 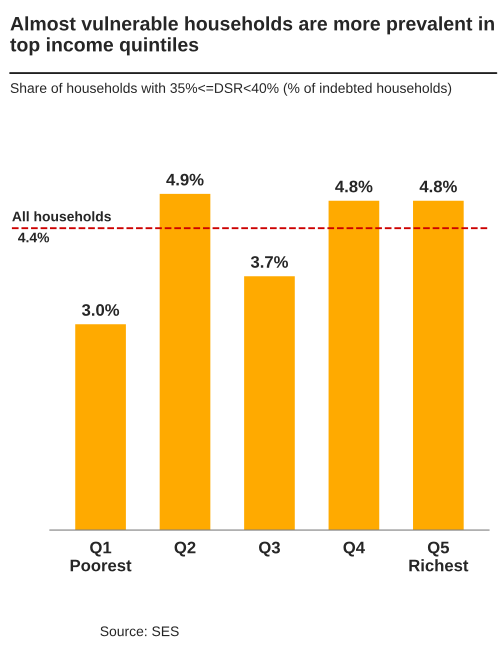 What do you see at coordinates (185, 180) in the screenshot?
I see `data-label: 4.9%` at bounding box center [185, 180].